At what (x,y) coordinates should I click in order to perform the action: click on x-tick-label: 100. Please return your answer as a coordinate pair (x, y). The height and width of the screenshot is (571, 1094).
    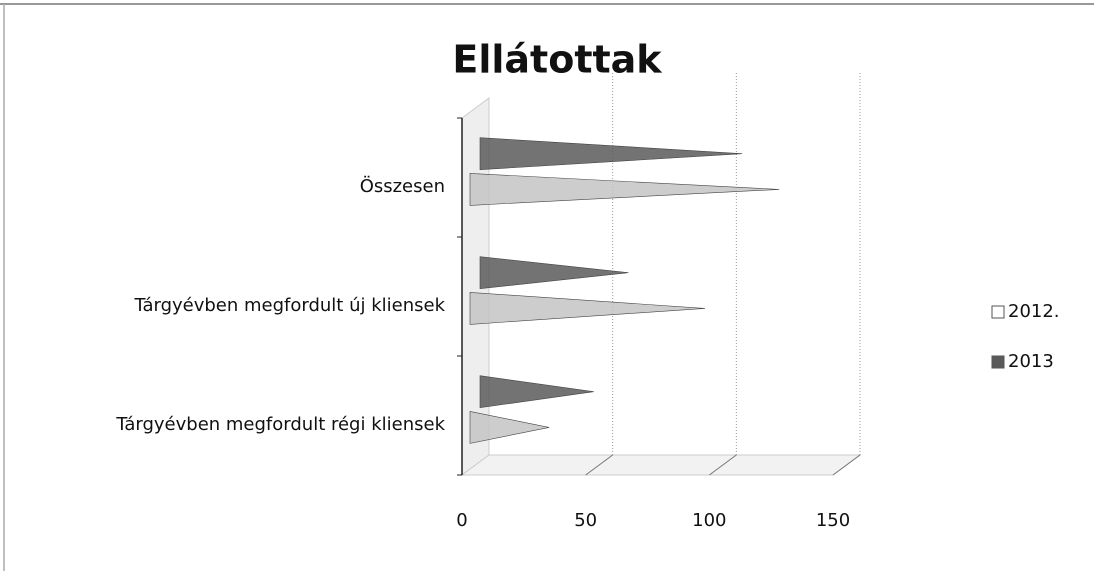
    Looking at the image, I should click on (709, 520).